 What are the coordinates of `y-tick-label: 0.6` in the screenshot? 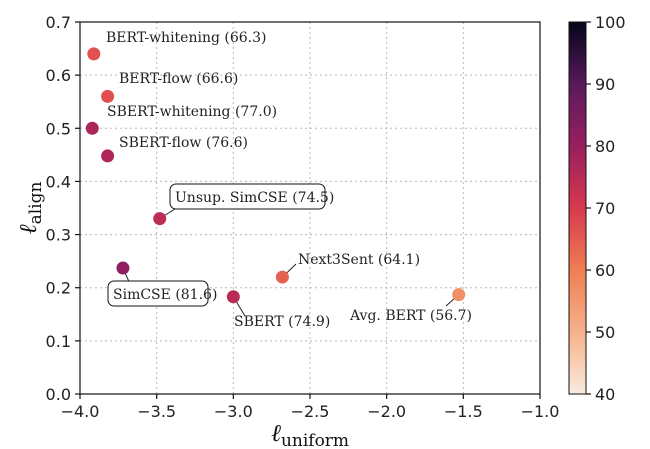 It's located at (58, 75).